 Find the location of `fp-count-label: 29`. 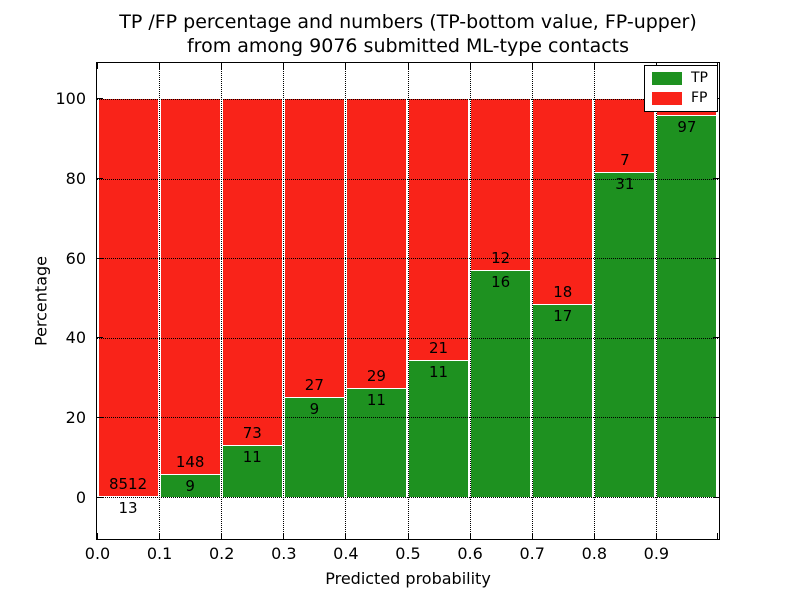

fp-count-label: 29 is located at coordinates (376, 375).